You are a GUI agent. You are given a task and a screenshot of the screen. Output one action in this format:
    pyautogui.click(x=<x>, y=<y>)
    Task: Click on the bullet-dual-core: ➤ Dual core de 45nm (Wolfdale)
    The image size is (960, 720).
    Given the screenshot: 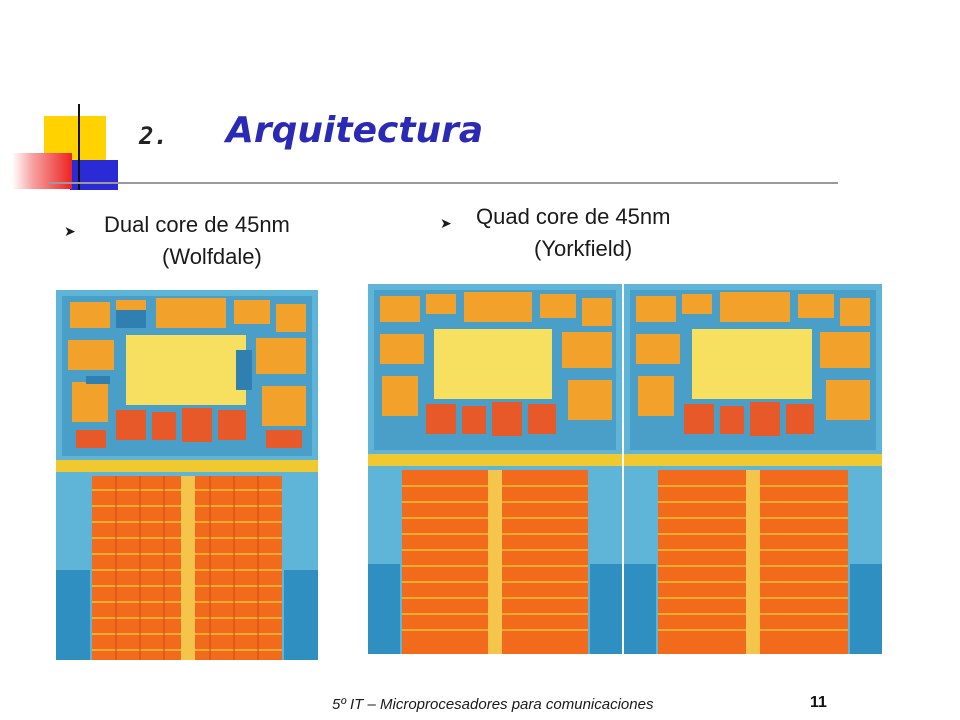 What is the action you would take?
    pyautogui.click(x=214, y=240)
    